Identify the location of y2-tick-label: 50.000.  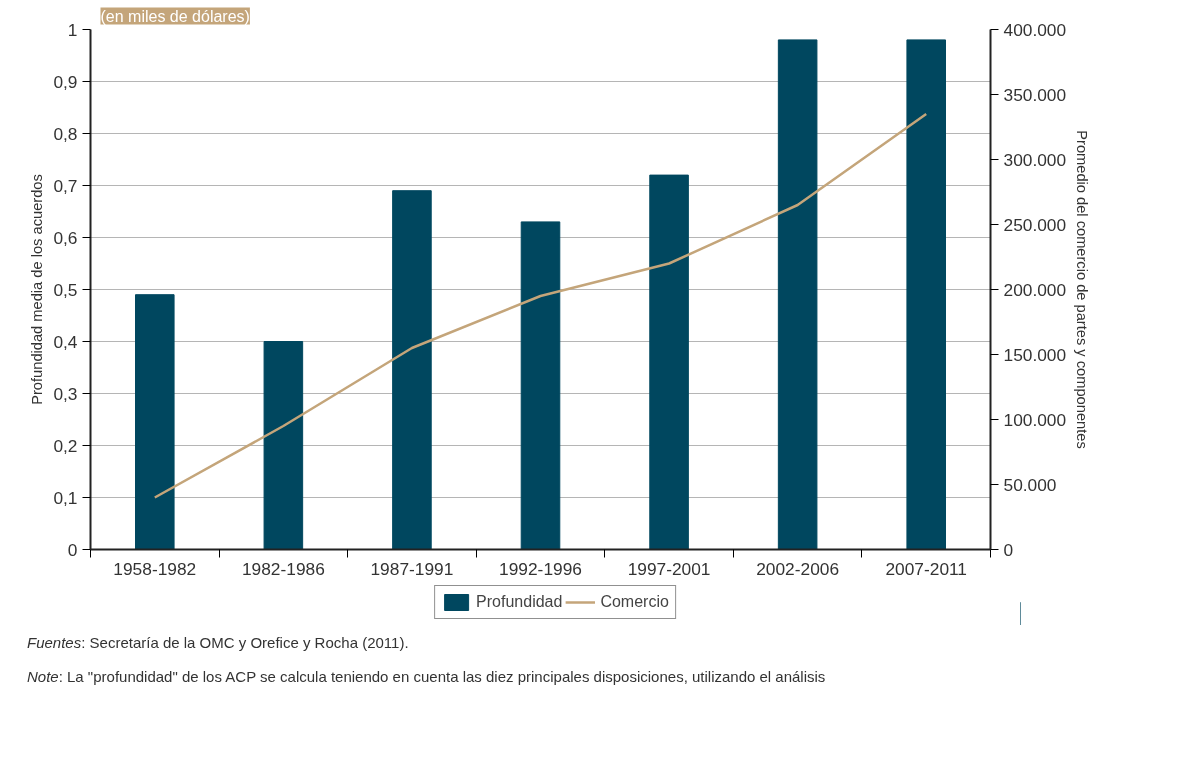
(1030, 484).